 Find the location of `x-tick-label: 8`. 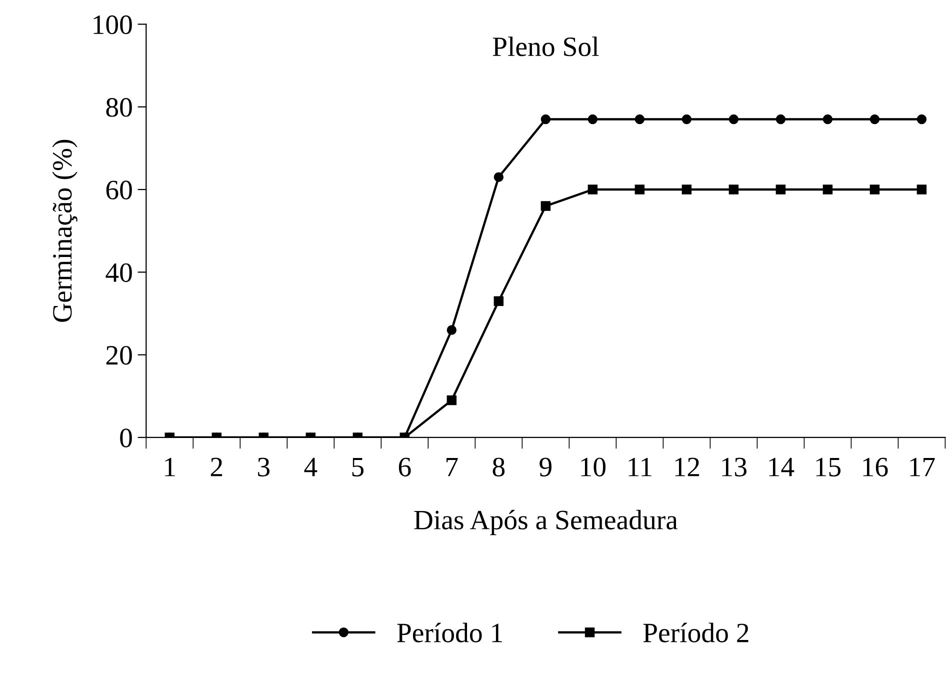

x-tick-label: 8 is located at coordinates (498, 467).